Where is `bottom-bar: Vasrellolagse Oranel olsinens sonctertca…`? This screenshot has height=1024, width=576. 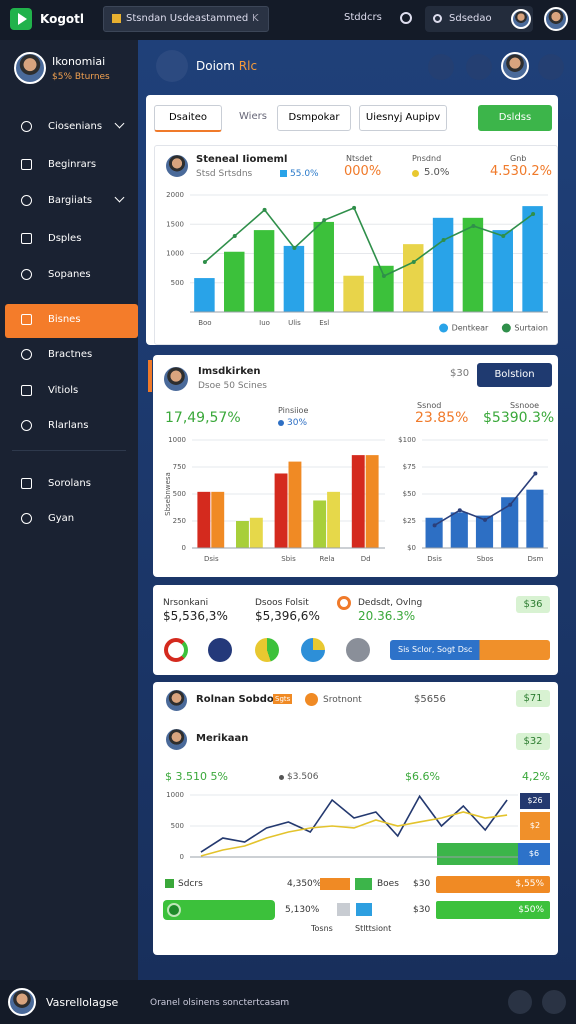
bottom-bar: Vasrellolagse Oranel olsinens sonctertca… is located at coordinates (288, 1002).